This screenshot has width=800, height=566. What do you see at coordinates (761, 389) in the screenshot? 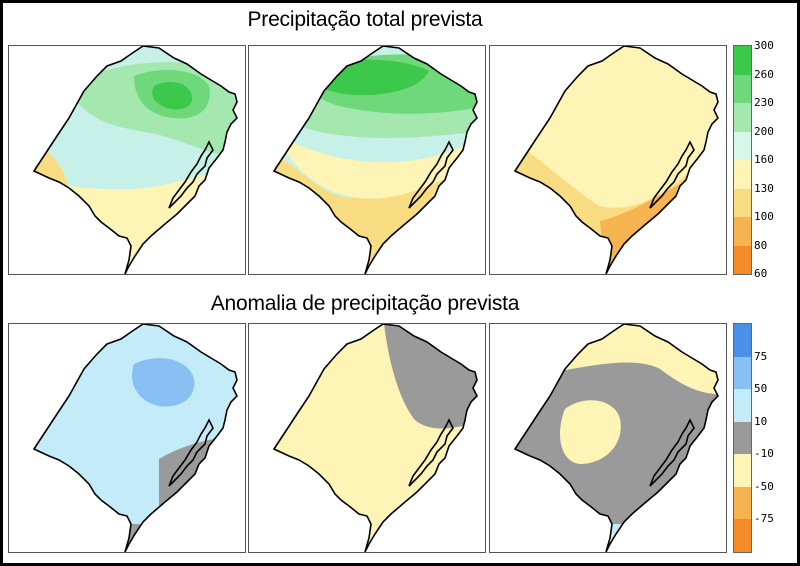
I see `legend-tick-label: 50` at bounding box center [761, 389].